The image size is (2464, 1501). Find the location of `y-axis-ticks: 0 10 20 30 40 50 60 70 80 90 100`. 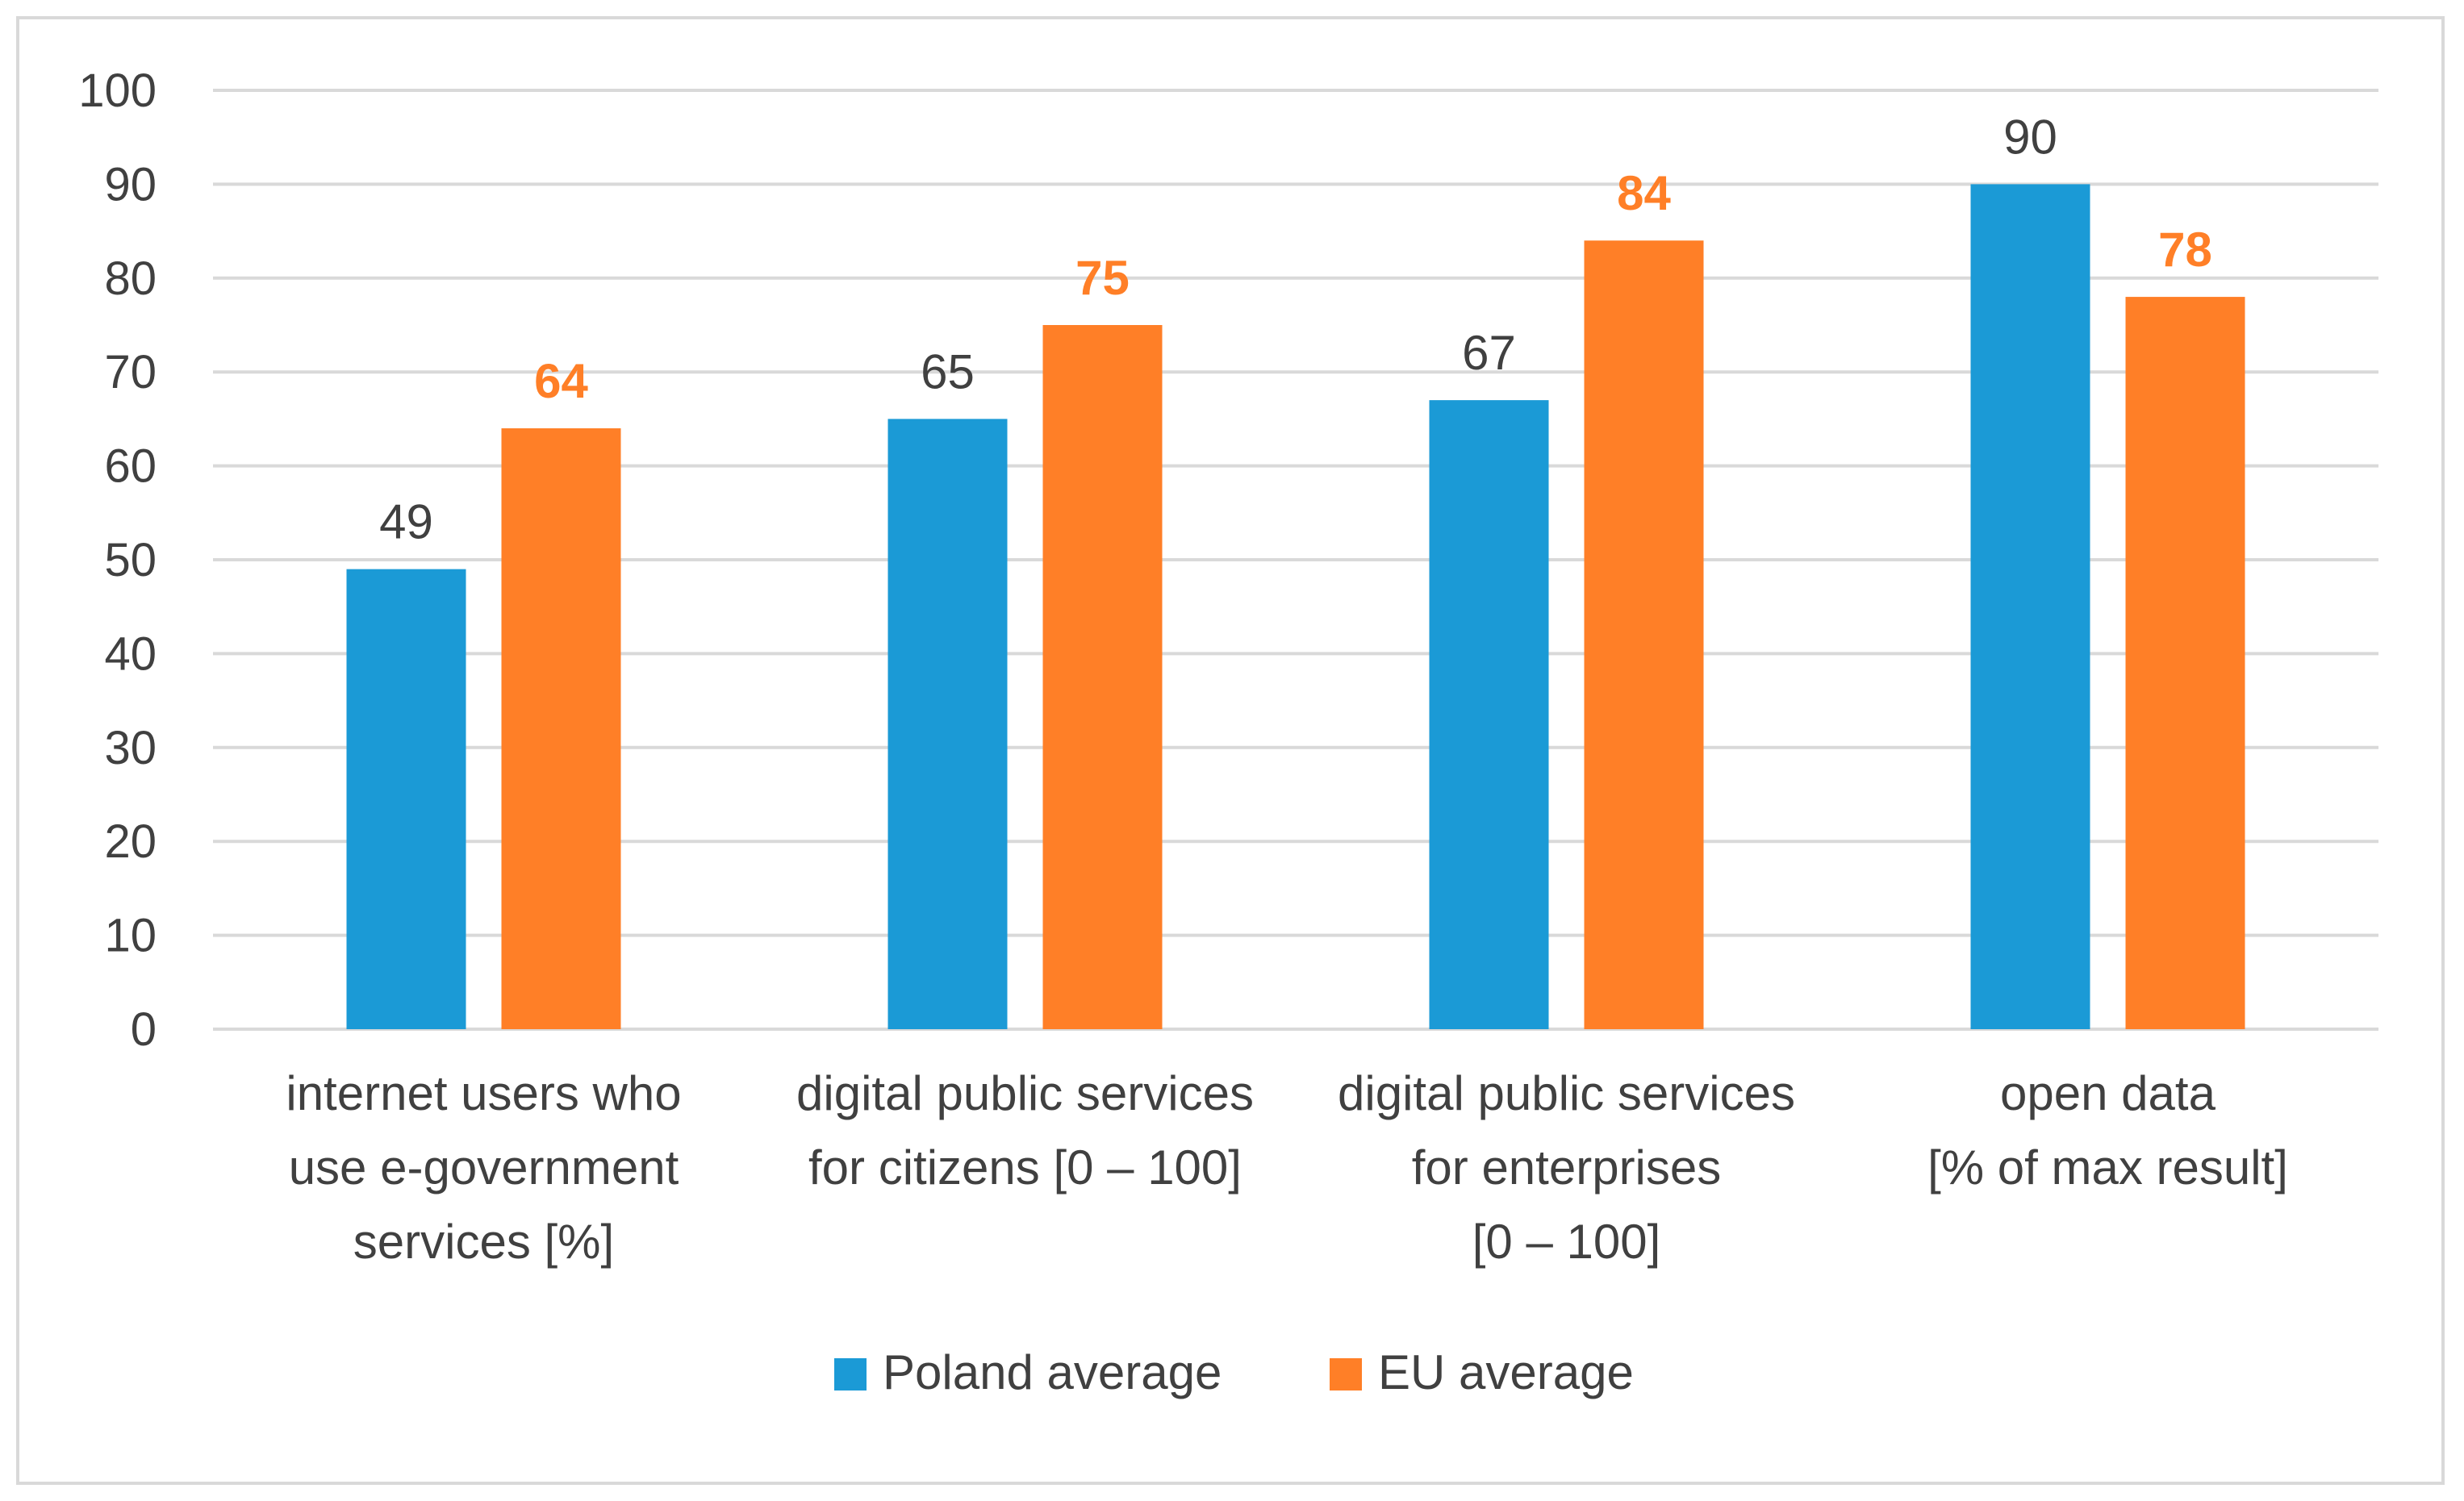

y-axis-ticks: 0 10 20 30 40 50 60 70 80 90 100 is located at coordinates (118, 560).